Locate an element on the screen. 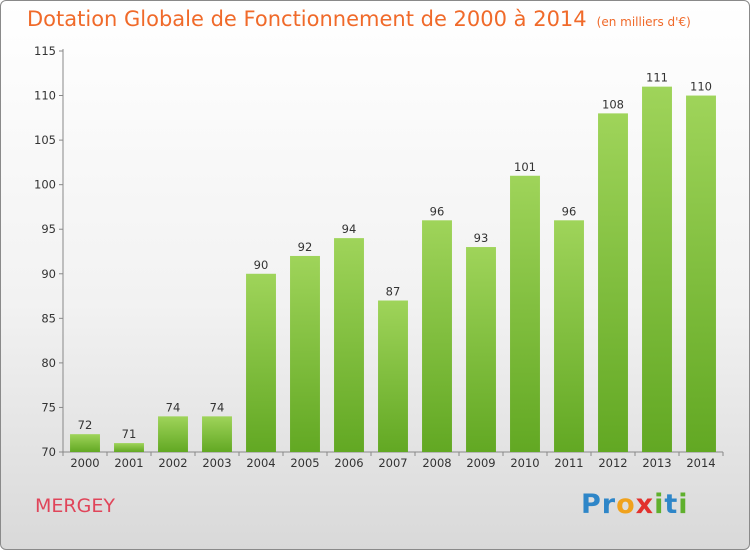 This screenshot has width=750, height=550. data-label: 110 is located at coordinates (701, 87).